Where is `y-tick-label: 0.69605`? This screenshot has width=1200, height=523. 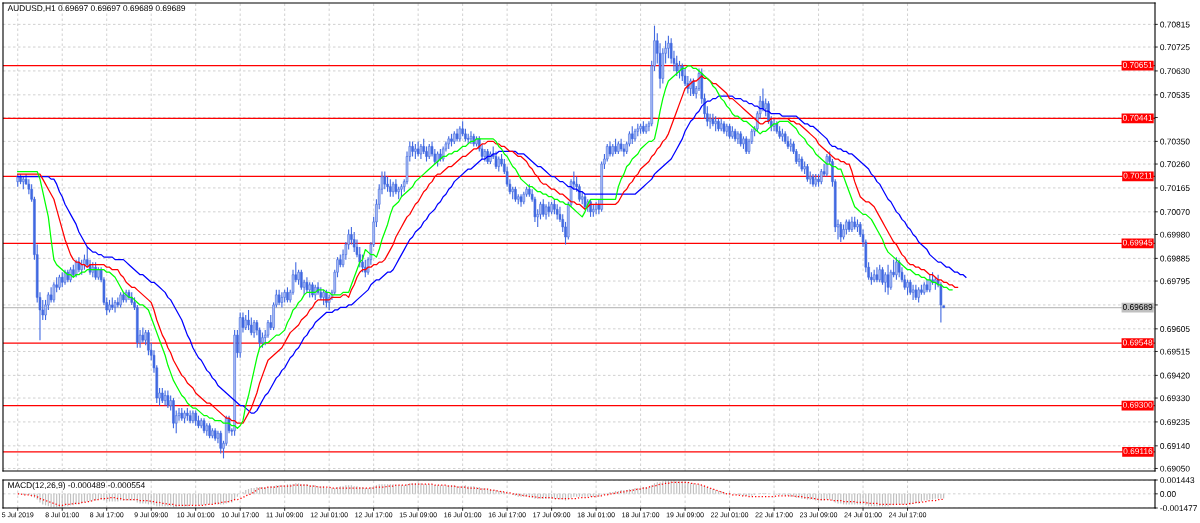 y-tick-label: 0.69605 is located at coordinates (1175, 329).